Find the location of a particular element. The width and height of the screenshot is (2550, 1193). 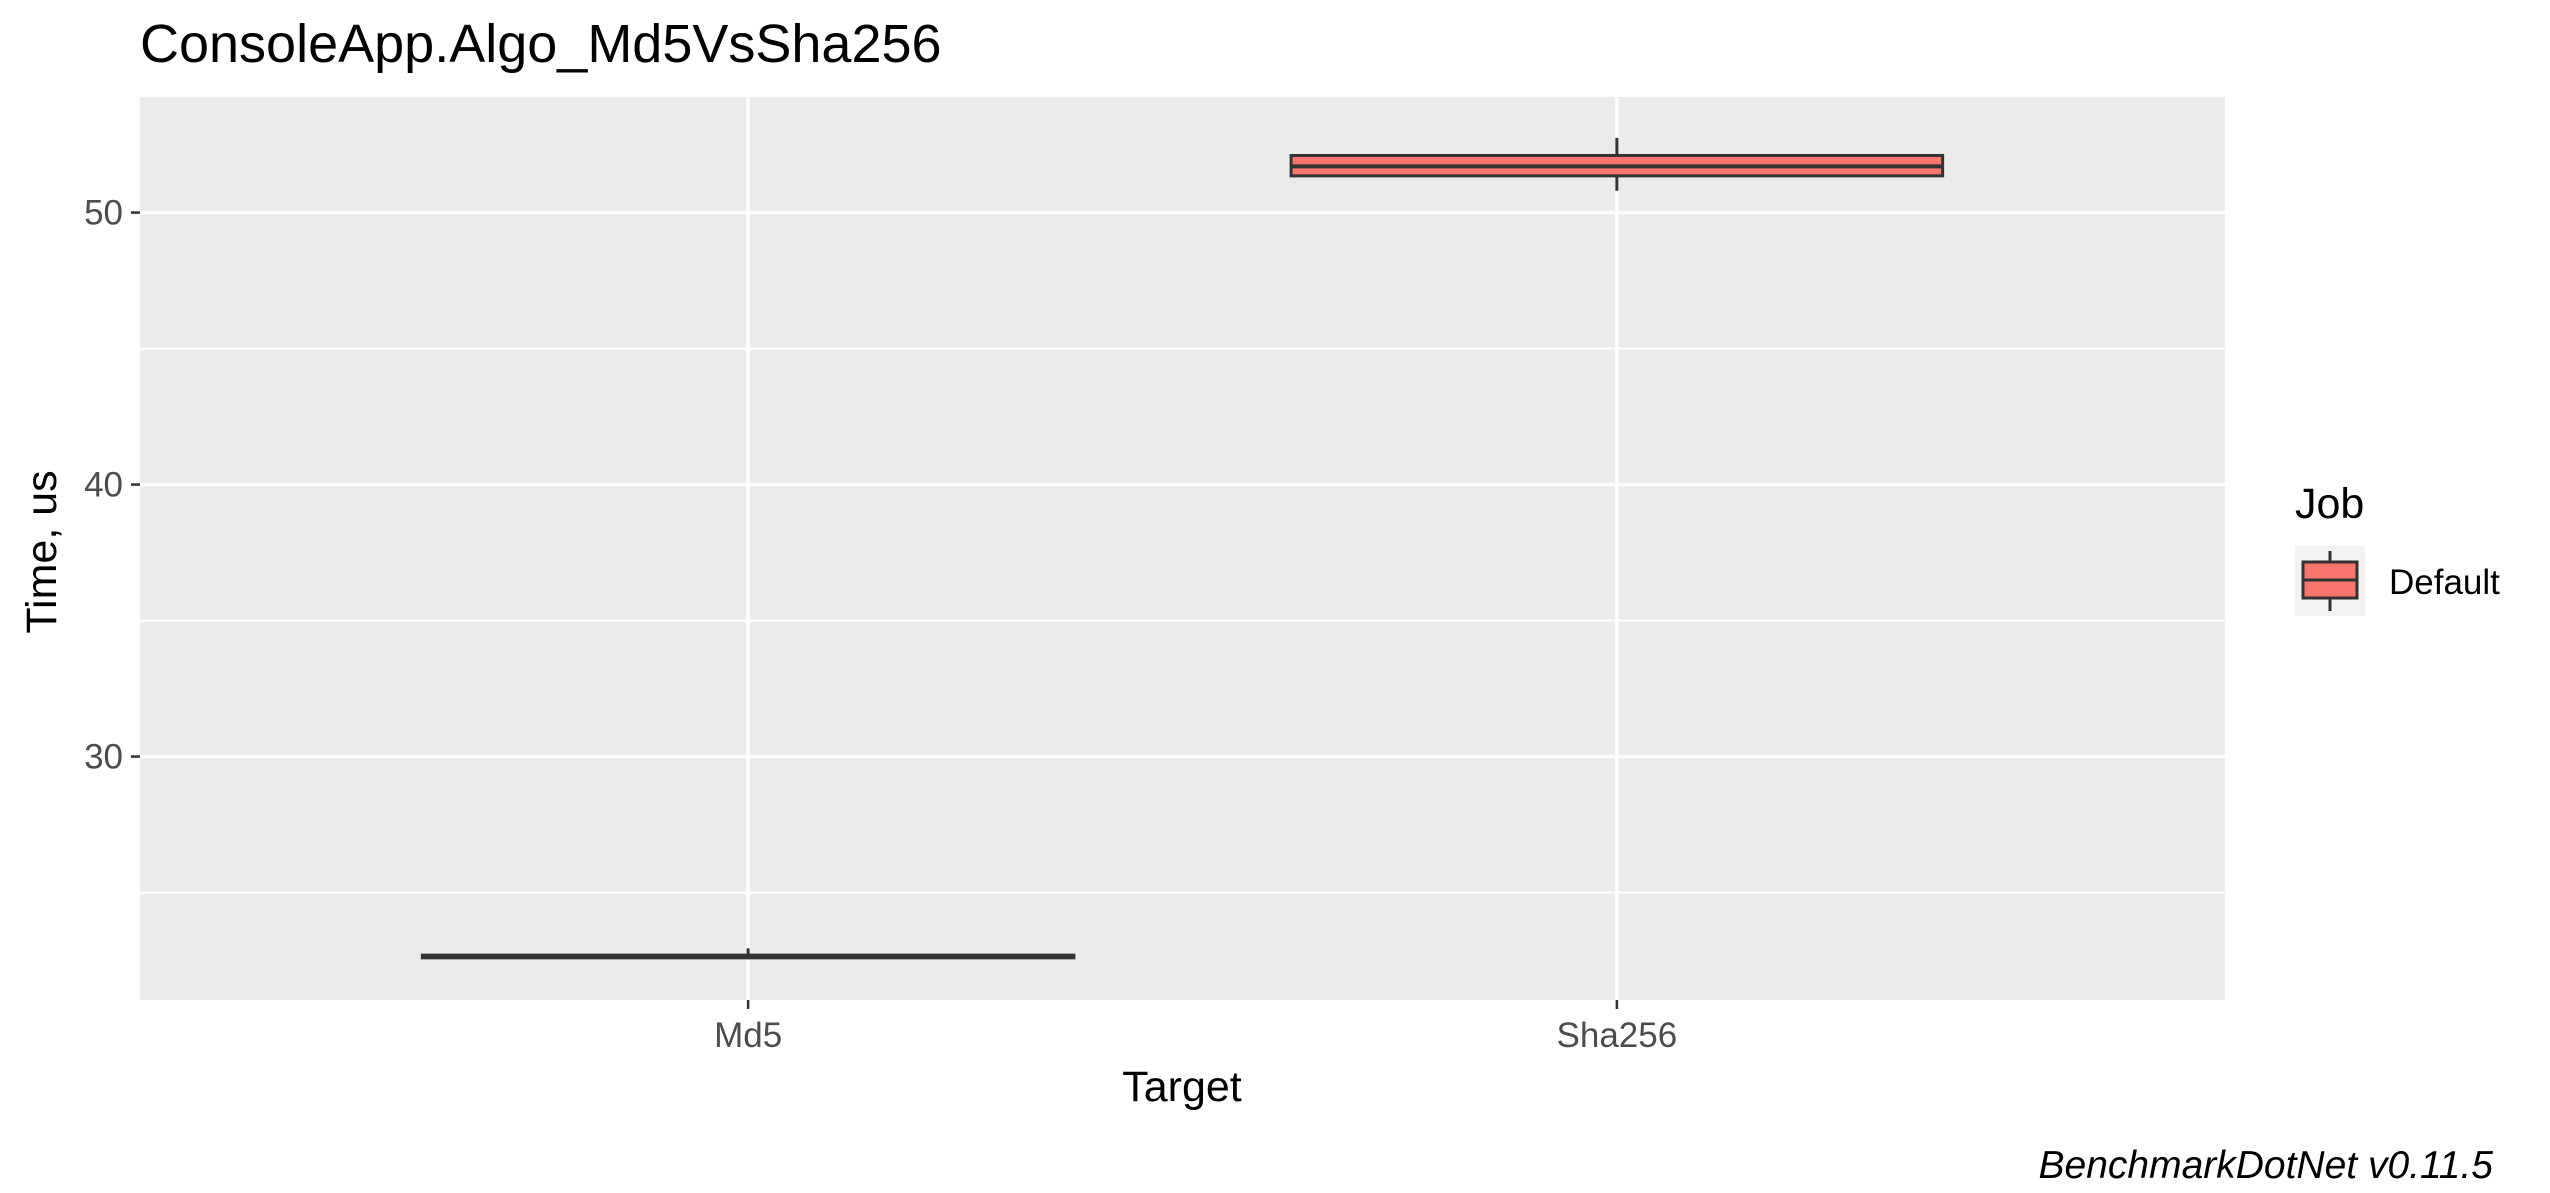

y-tick-label: 40 is located at coordinates (103, 485).